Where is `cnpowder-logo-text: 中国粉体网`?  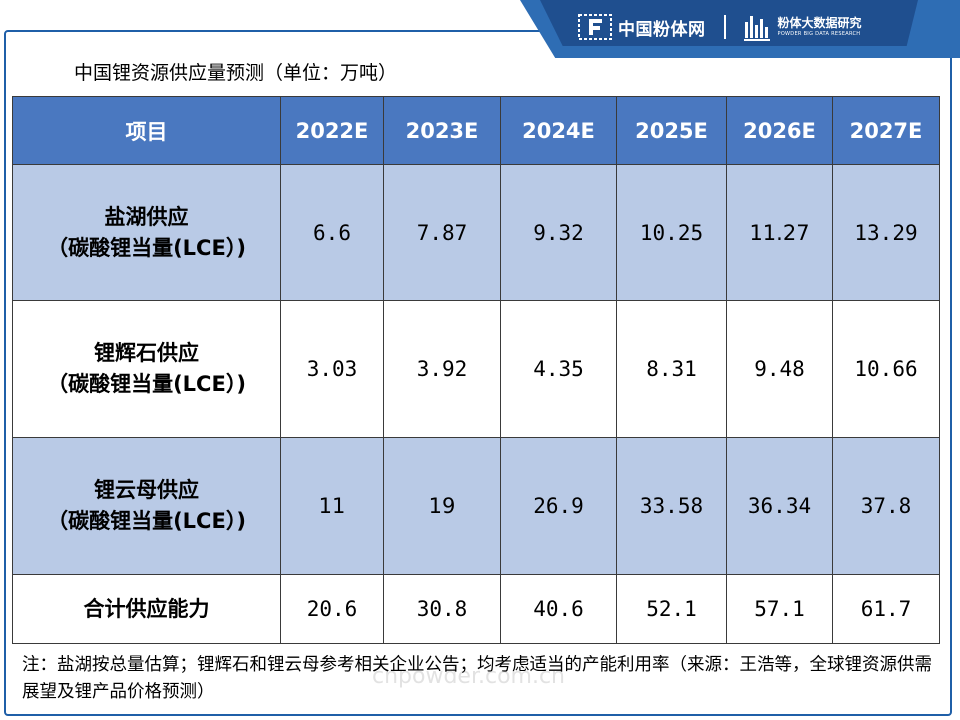
cnpowder-logo-text: 中国粉体网 is located at coordinates (662, 29).